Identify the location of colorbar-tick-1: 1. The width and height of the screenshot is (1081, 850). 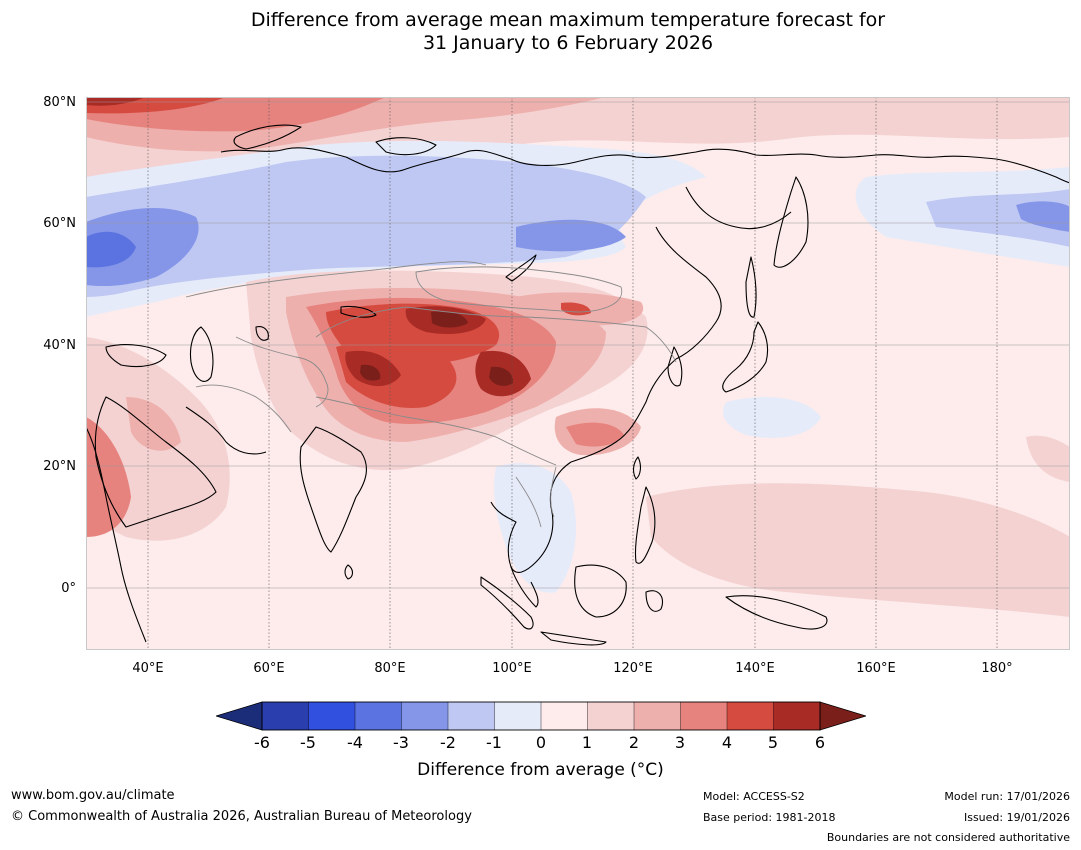
(587, 742).